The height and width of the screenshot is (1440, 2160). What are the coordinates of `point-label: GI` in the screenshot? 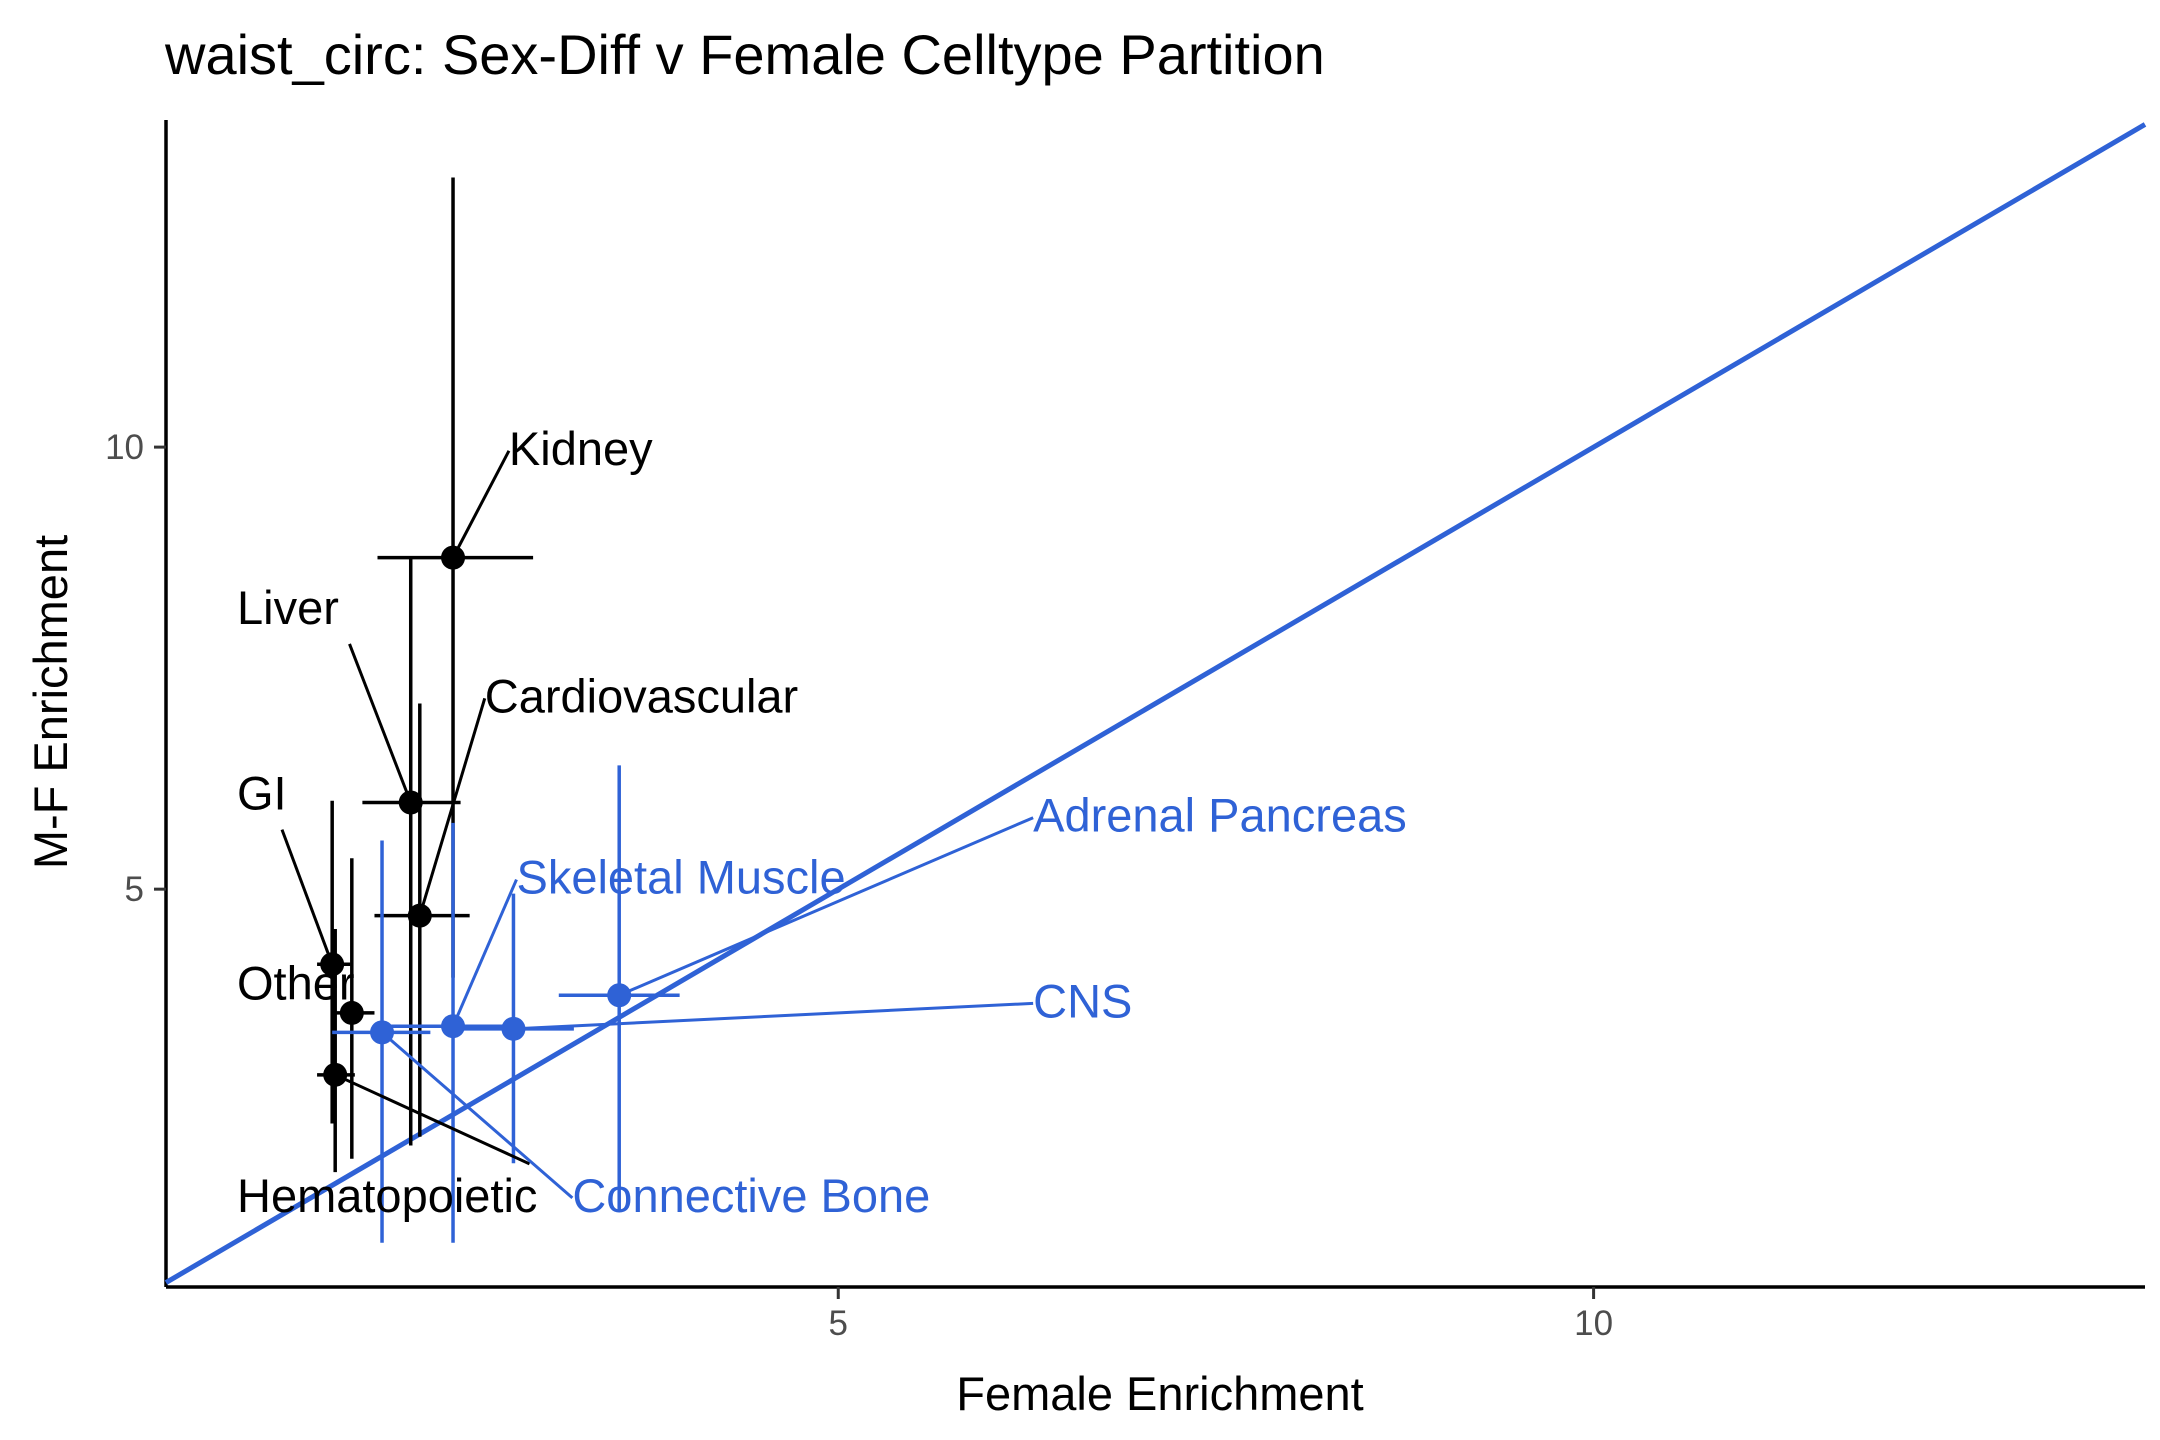 It's located at (262, 793).